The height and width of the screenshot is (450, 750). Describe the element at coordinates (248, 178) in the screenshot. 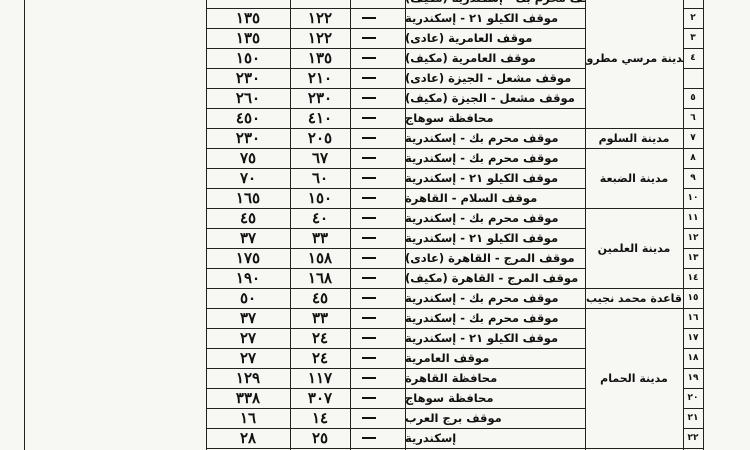

I see `fare-cell: ٧٠` at that location.